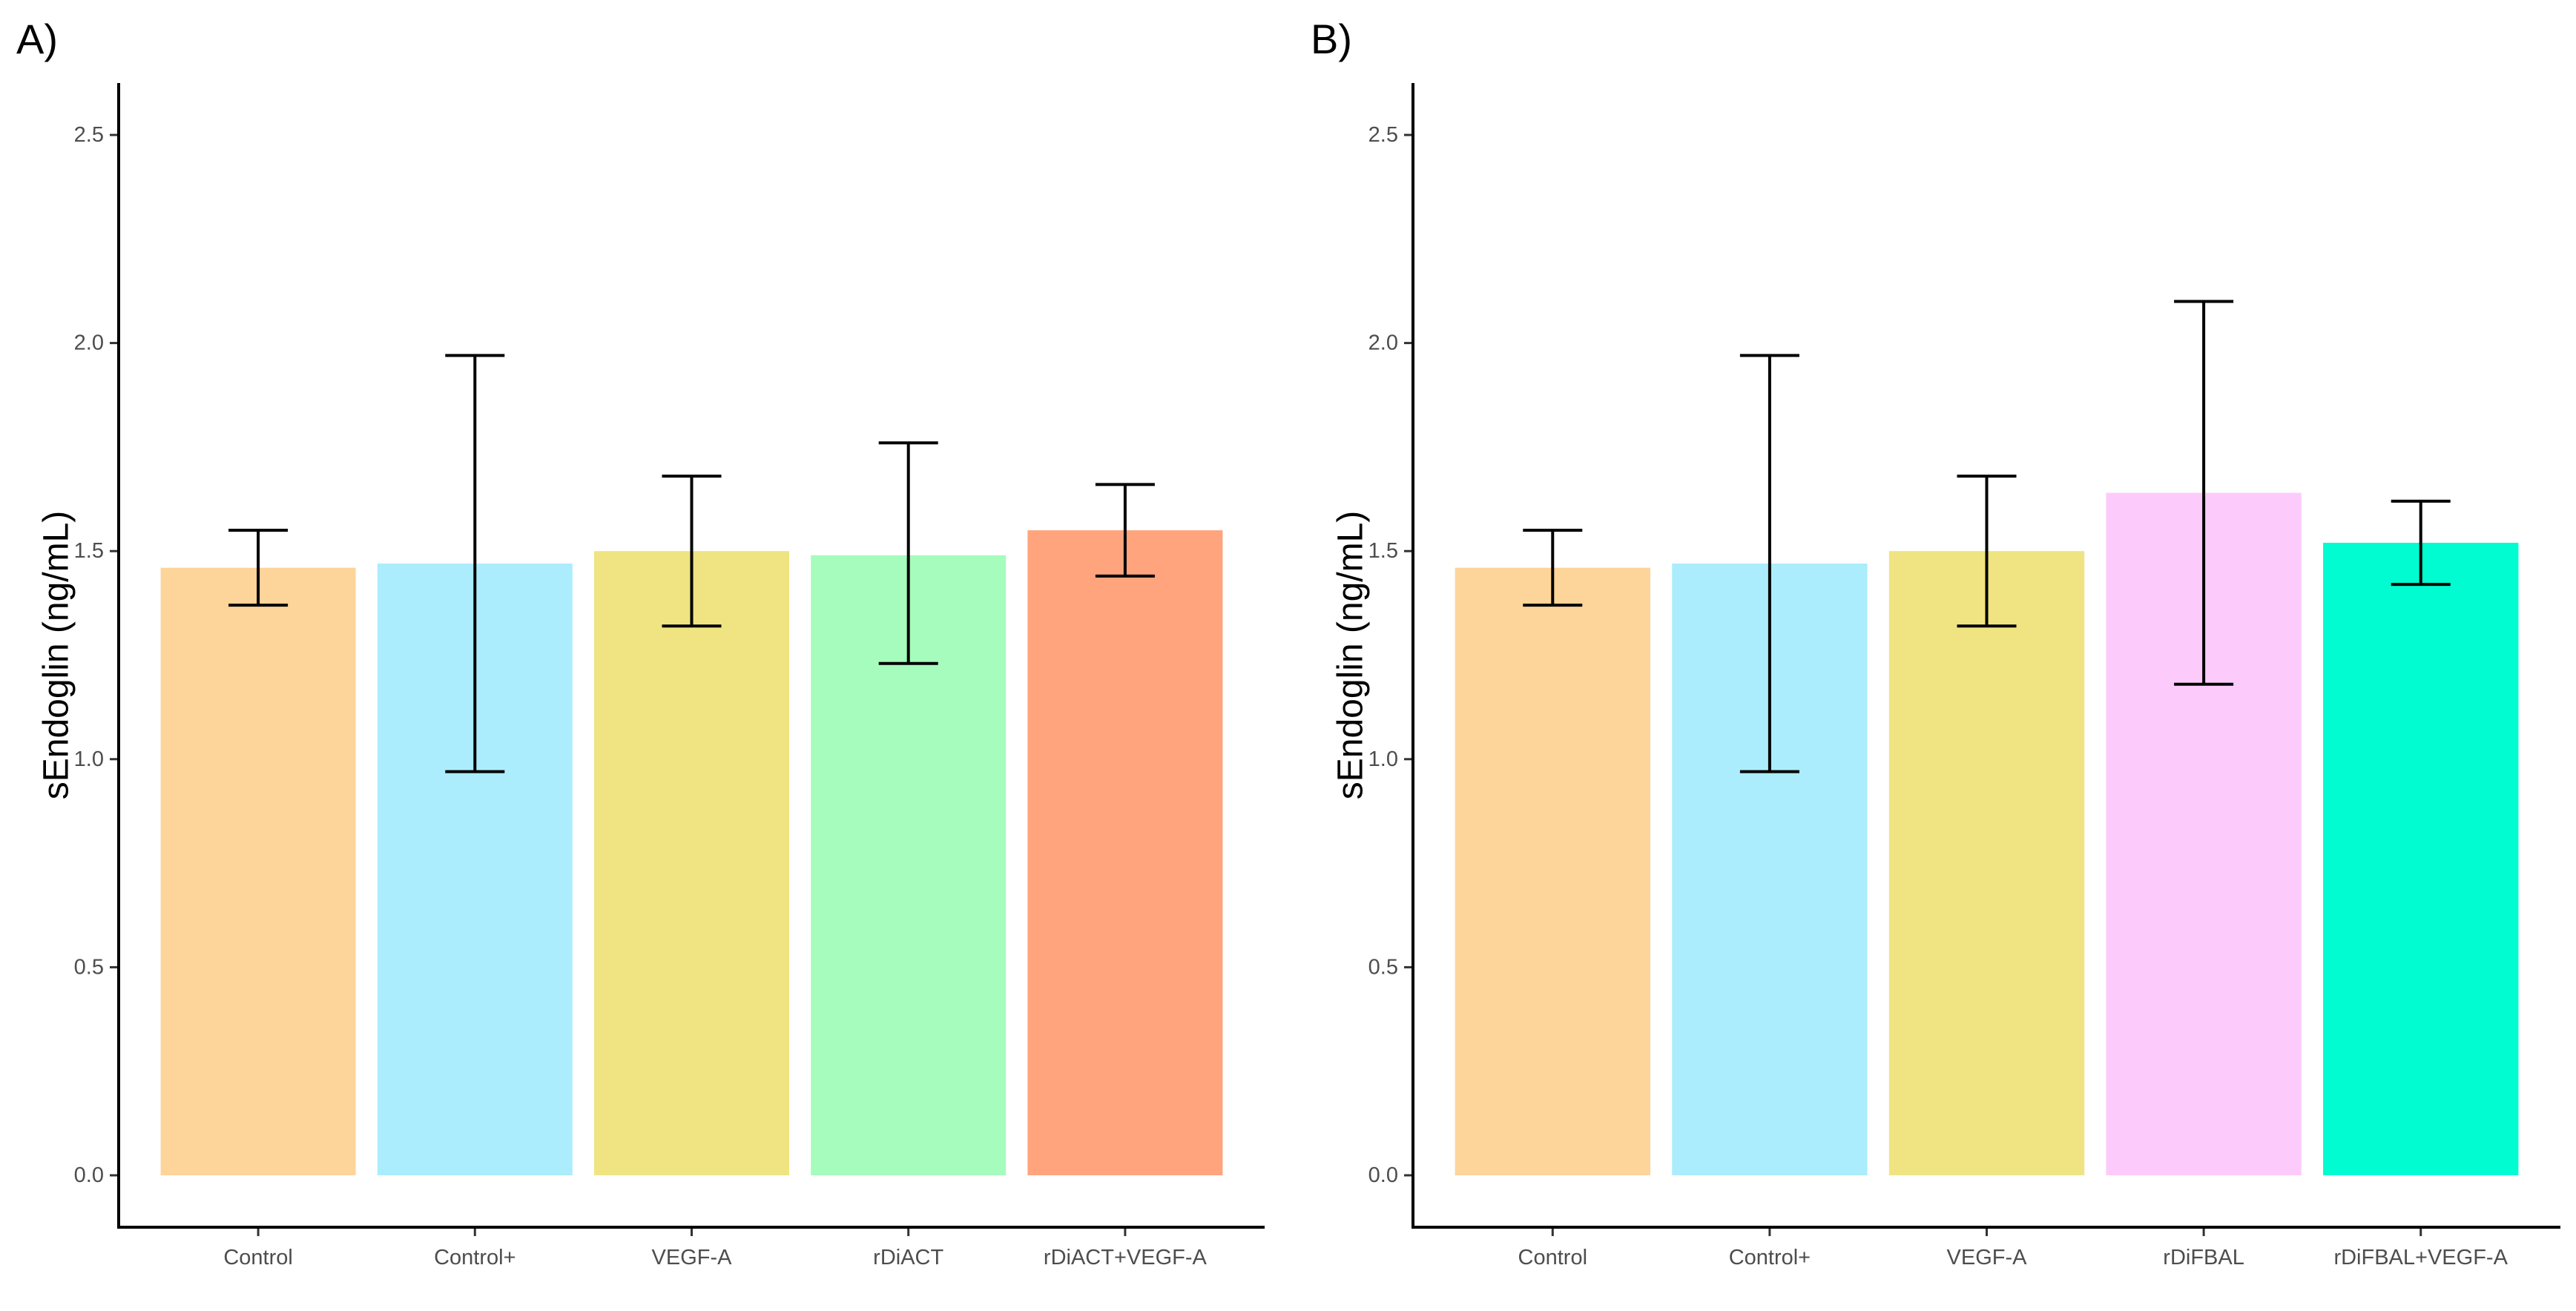 This screenshot has width=2576, height=1311. Describe the element at coordinates (2421, 859) in the screenshot. I see `bar-rdifbal-vegf-a` at that location.